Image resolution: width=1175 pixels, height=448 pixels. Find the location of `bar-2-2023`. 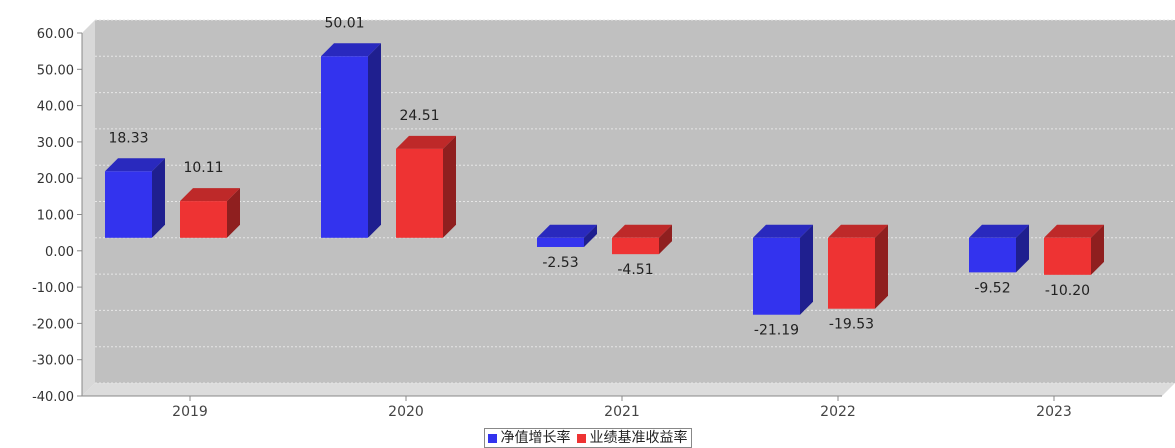

bar-2-2023 is located at coordinates (1074, 249).